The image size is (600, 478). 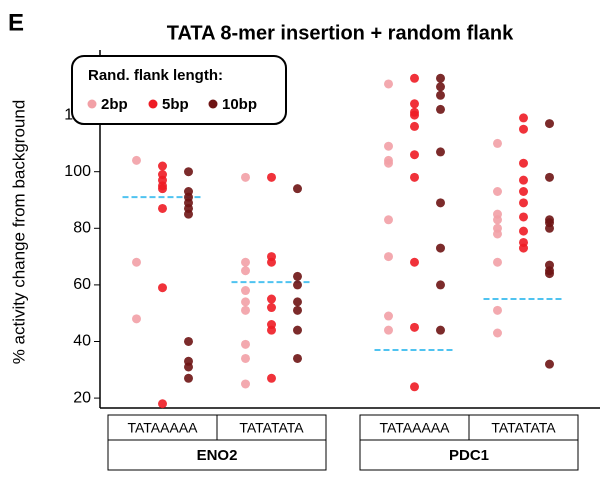 What do you see at coordinates (175, 104) in the screenshot?
I see `legend-label: 5bp` at bounding box center [175, 104].